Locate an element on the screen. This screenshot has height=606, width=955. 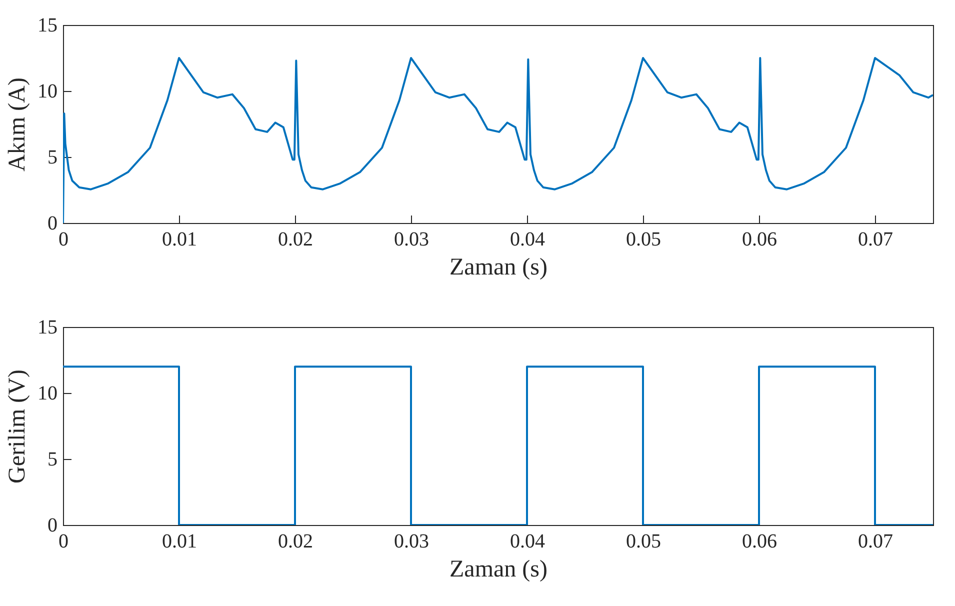
y-axis-title: Akım (A) is located at coordinates (17, 125).